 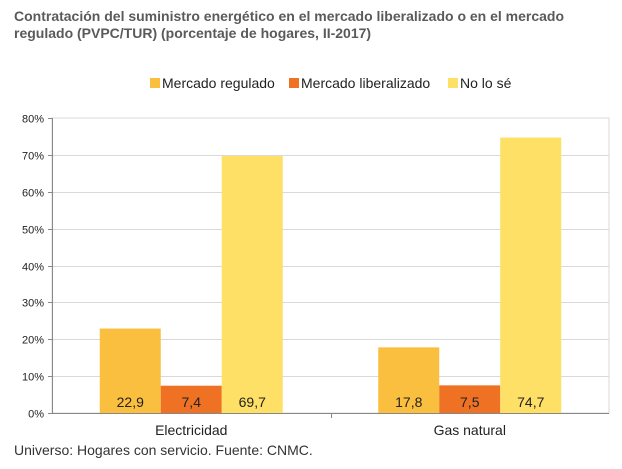 What do you see at coordinates (218, 83) in the screenshot?
I see `legend-label-regulado: Mercado regulado` at bounding box center [218, 83].